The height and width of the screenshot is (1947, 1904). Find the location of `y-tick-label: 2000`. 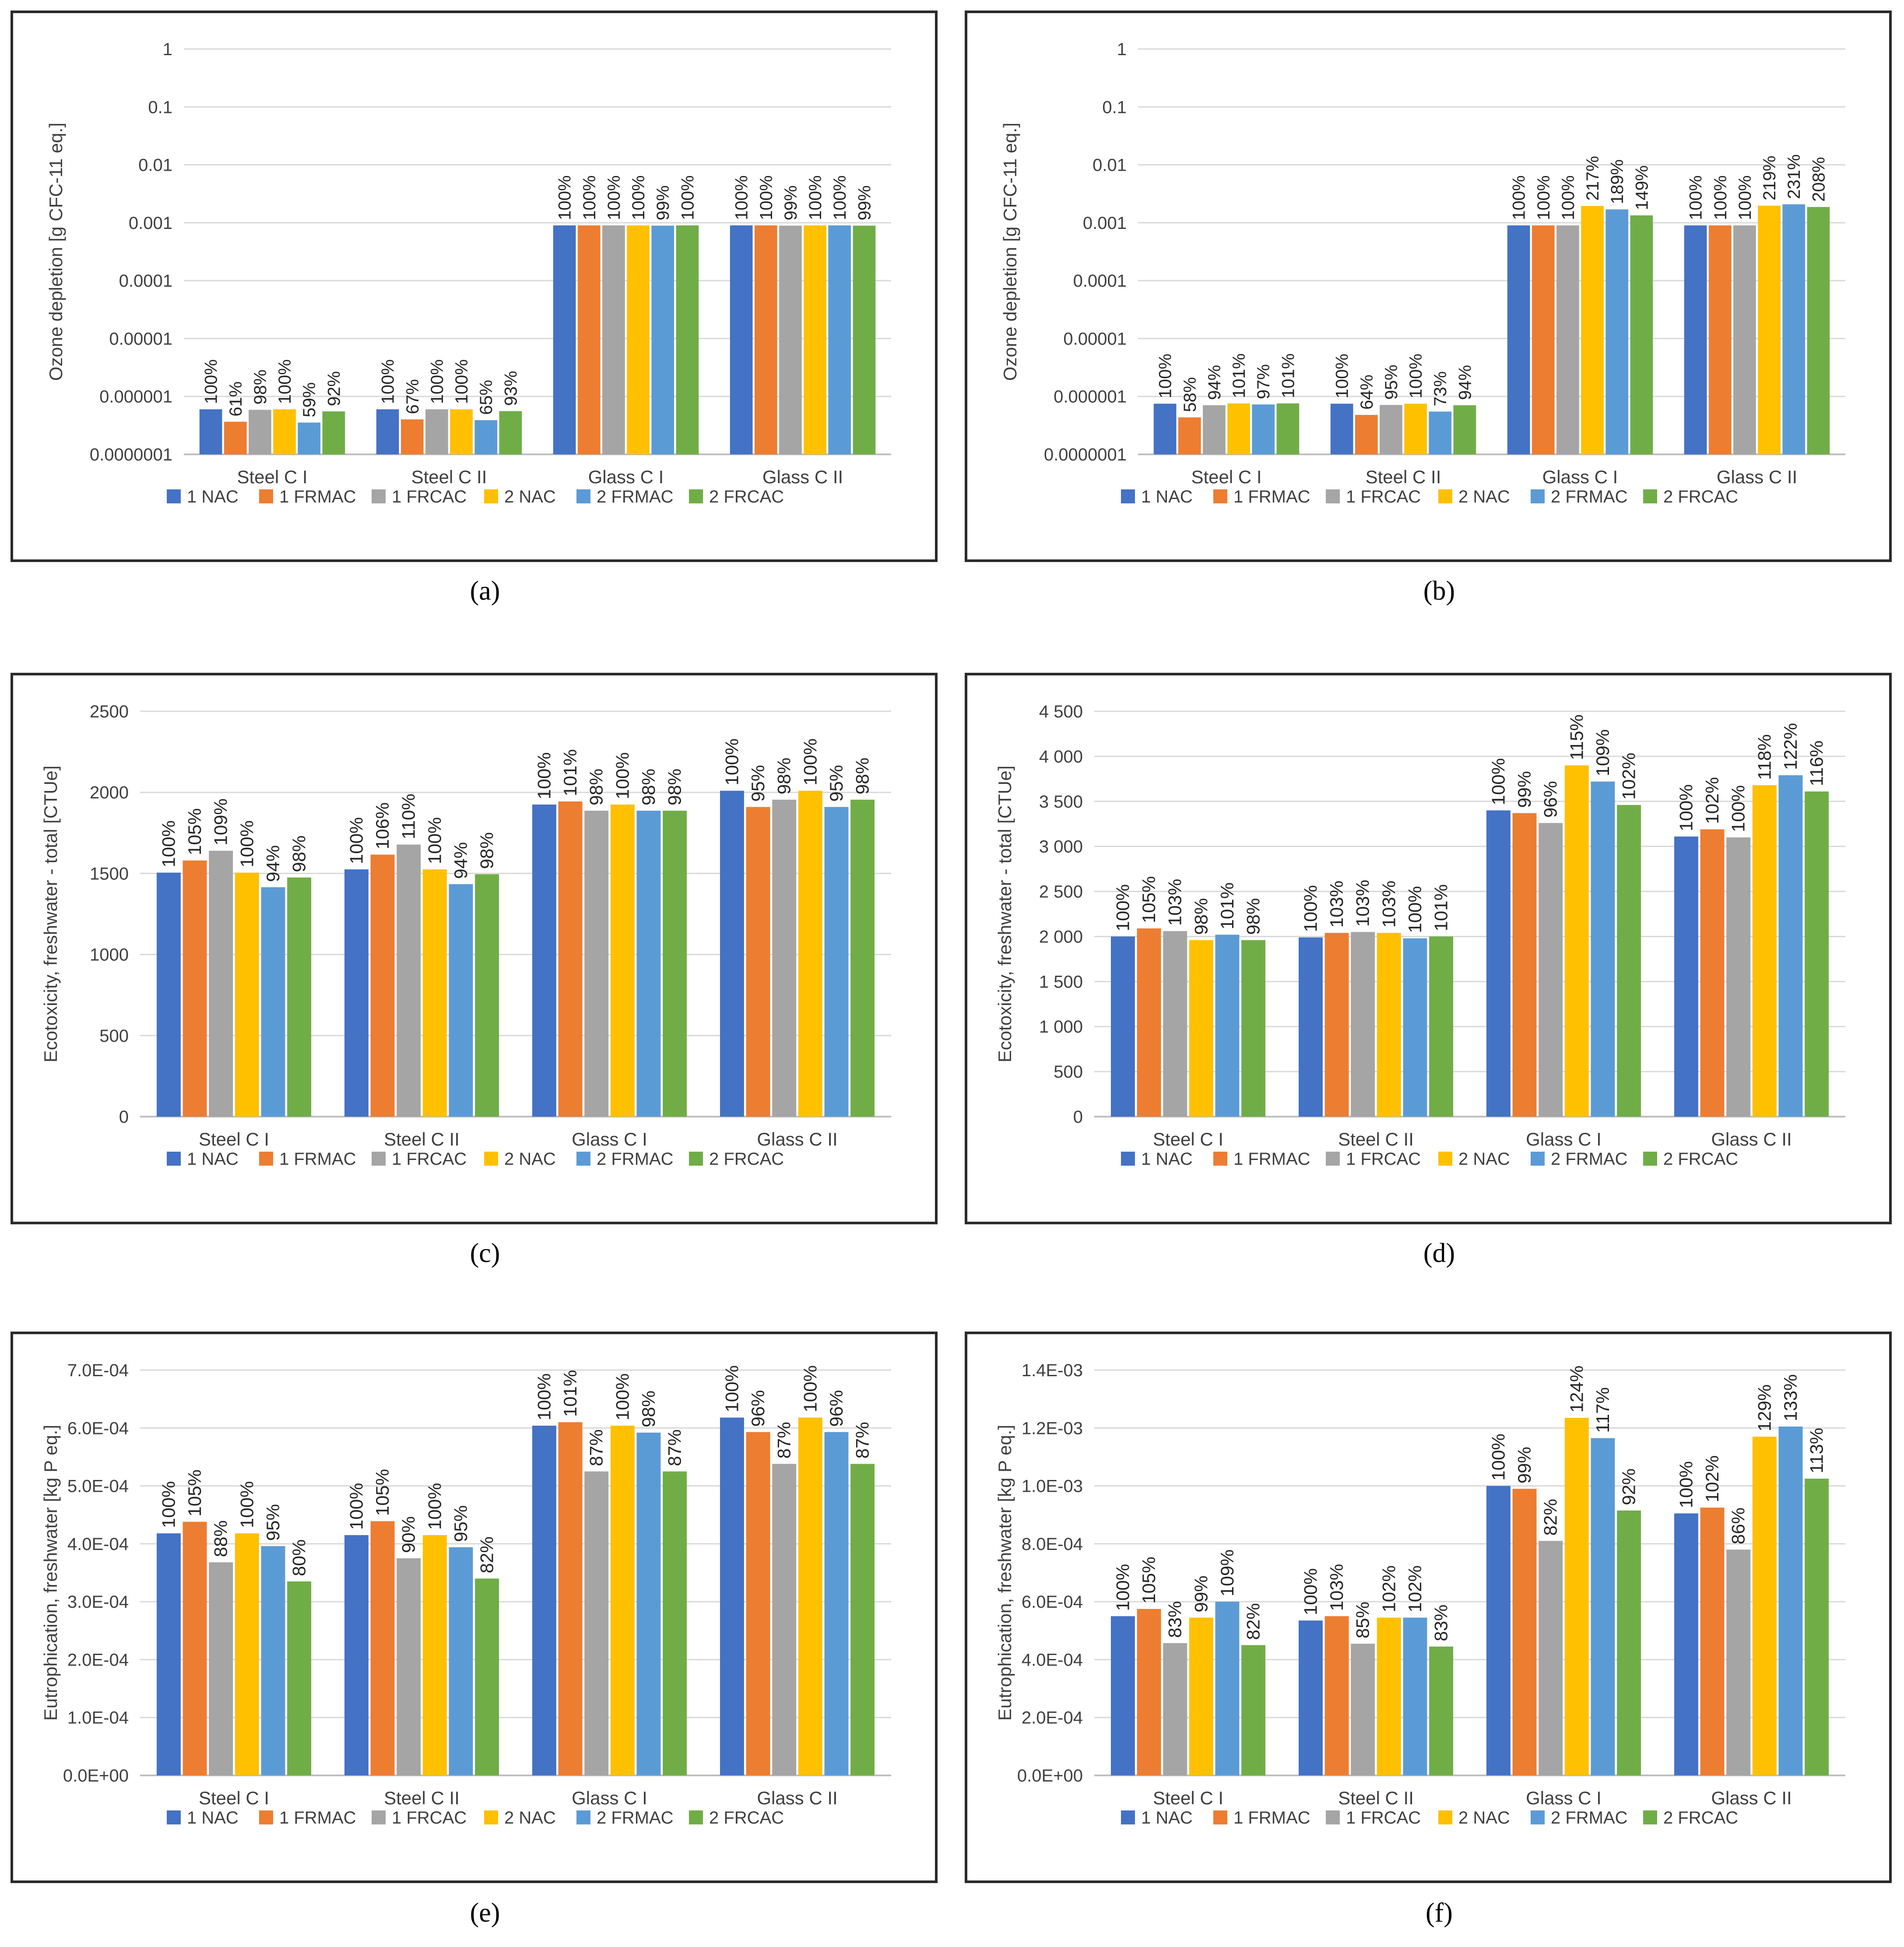

y-tick-label: 2000 is located at coordinates (109, 793).